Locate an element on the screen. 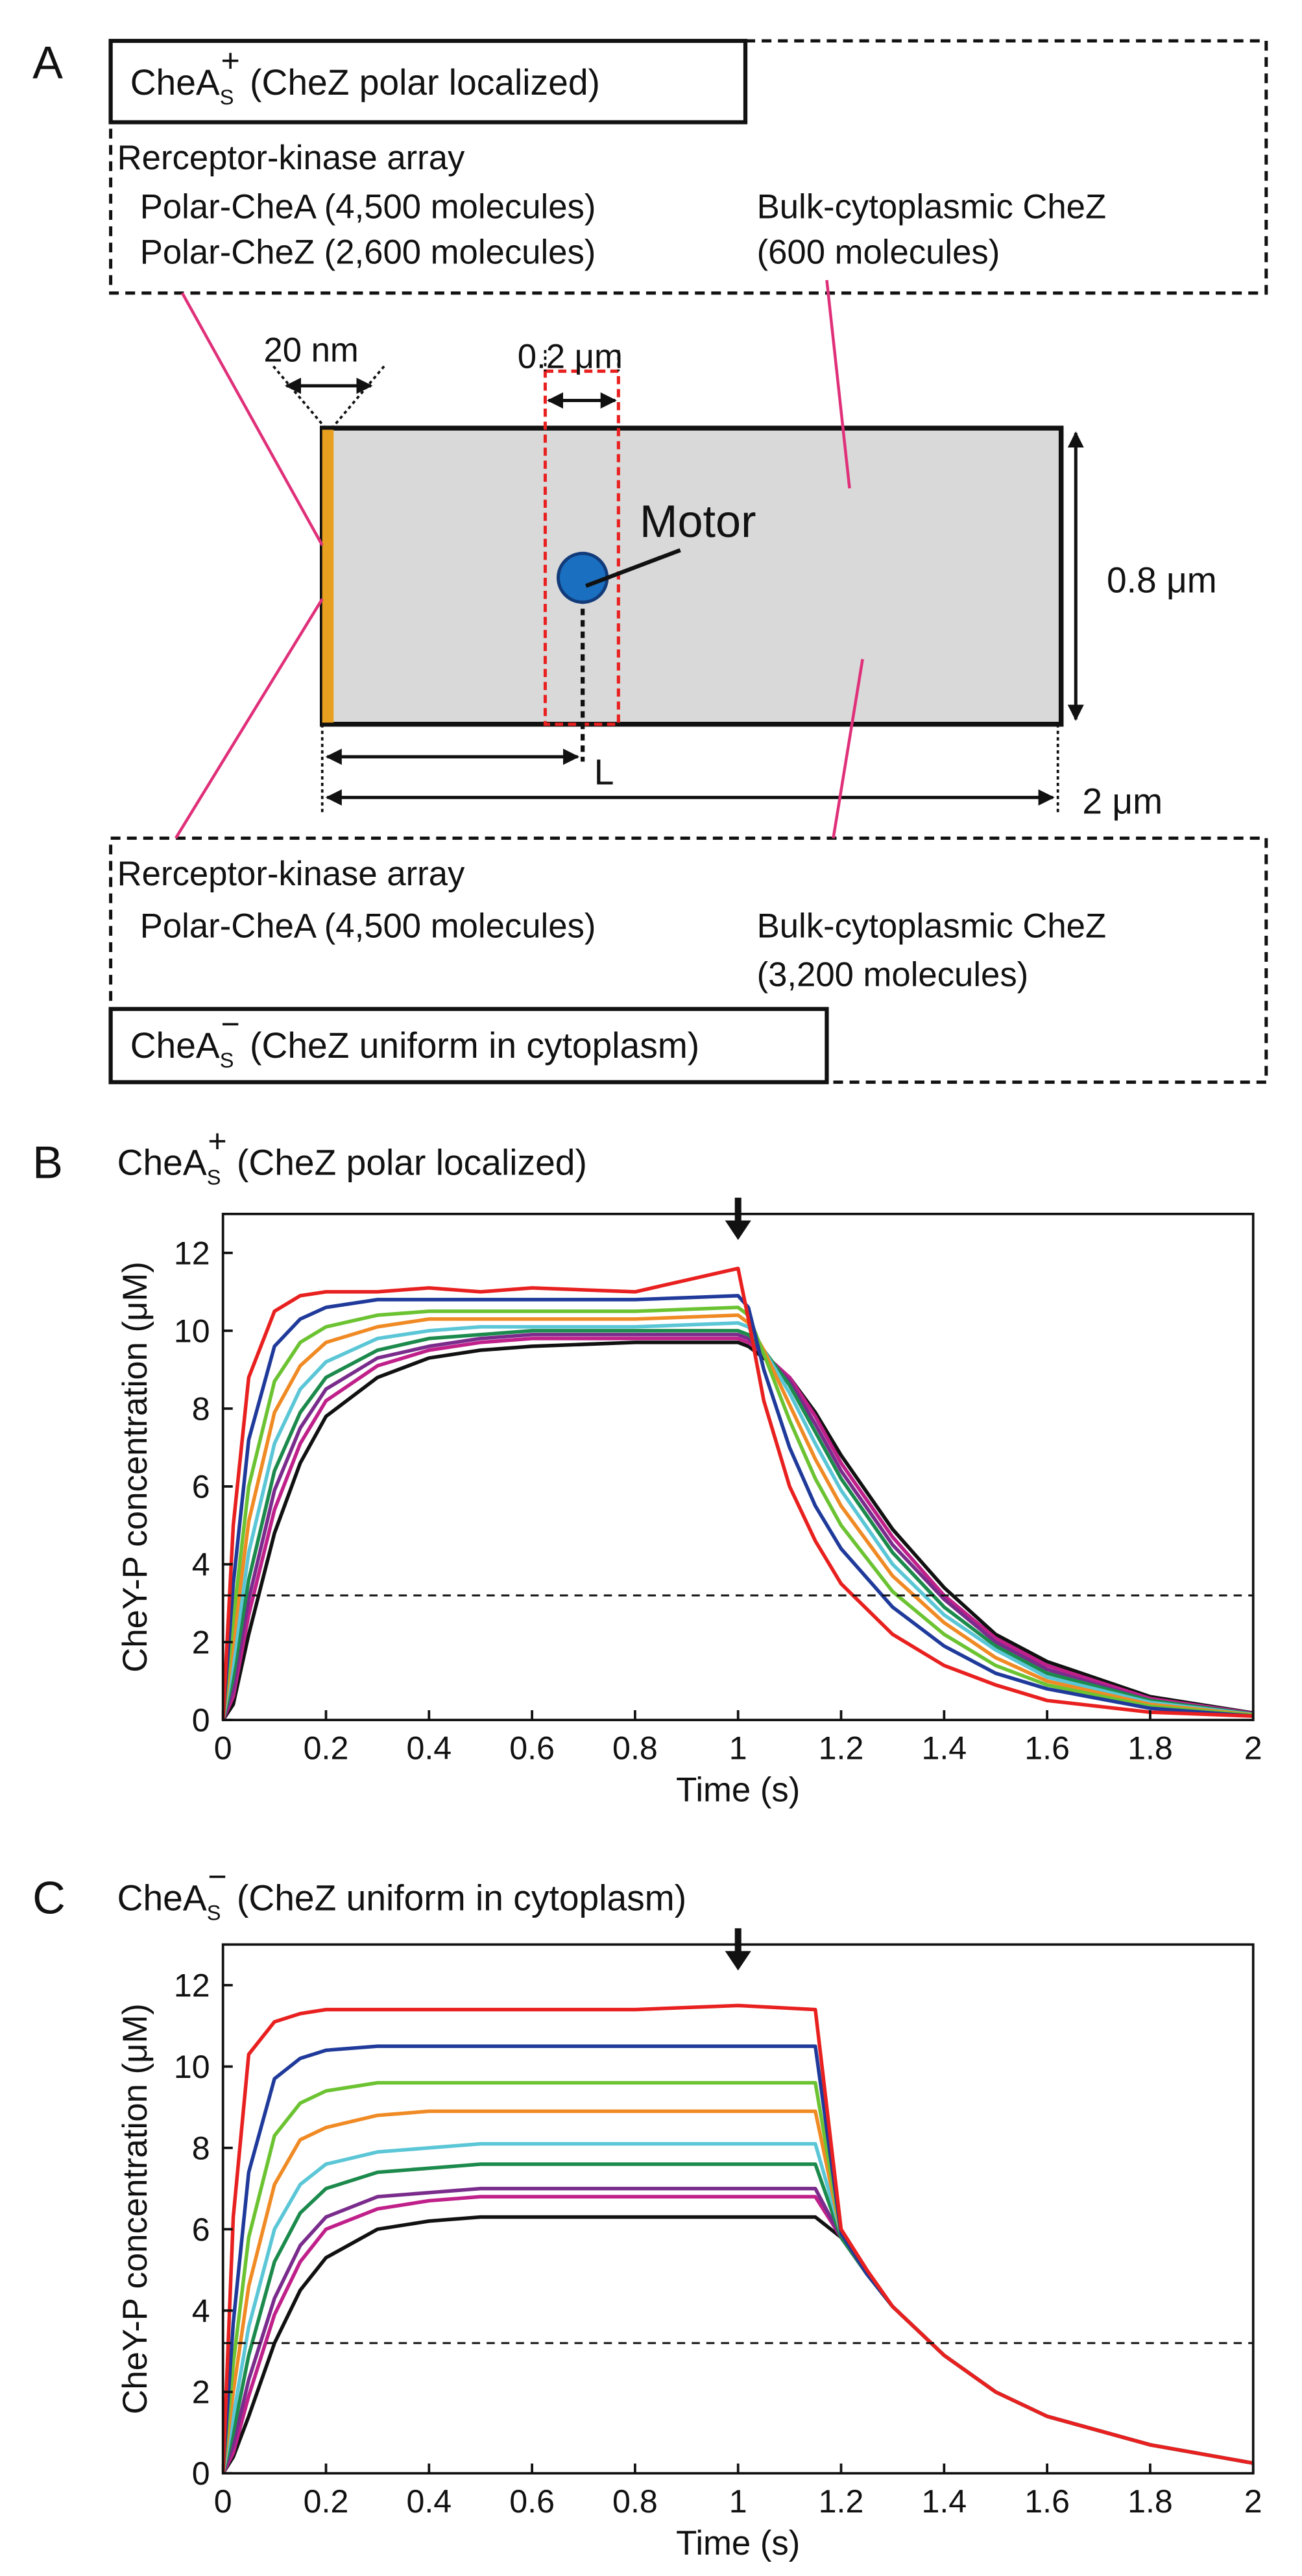 Image resolution: width=1302 pixels, height=2576 pixels. connectors is located at coordinates (519, 559).